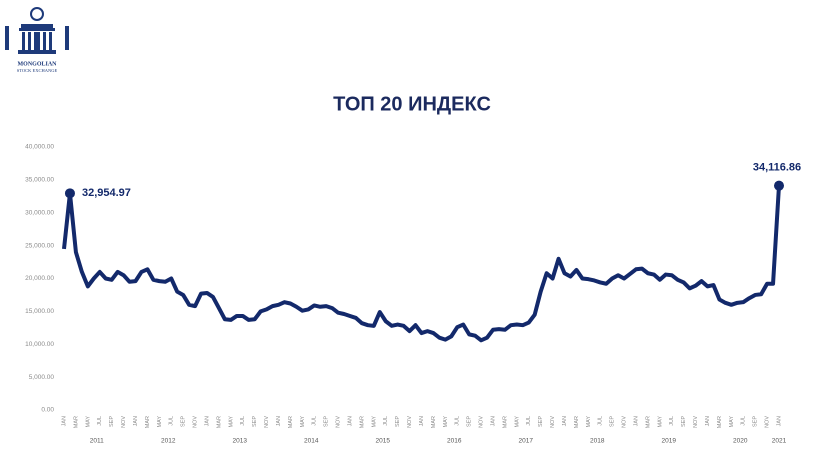 The image size is (825, 463). I want to click on value-label: 34,116.86, so click(777, 168).